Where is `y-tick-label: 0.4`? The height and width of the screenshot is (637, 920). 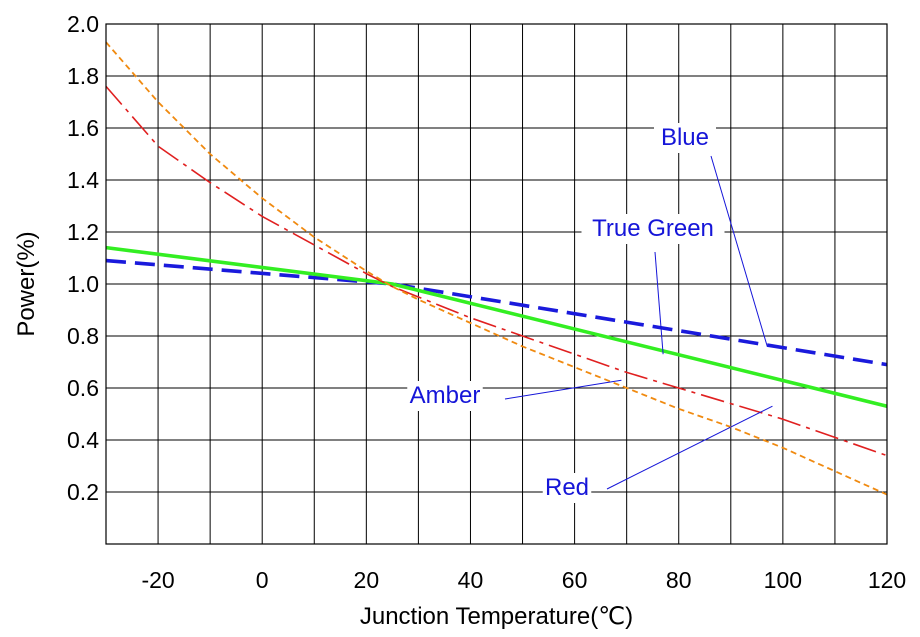
y-tick-label: 0.4 is located at coordinates (83, 440).